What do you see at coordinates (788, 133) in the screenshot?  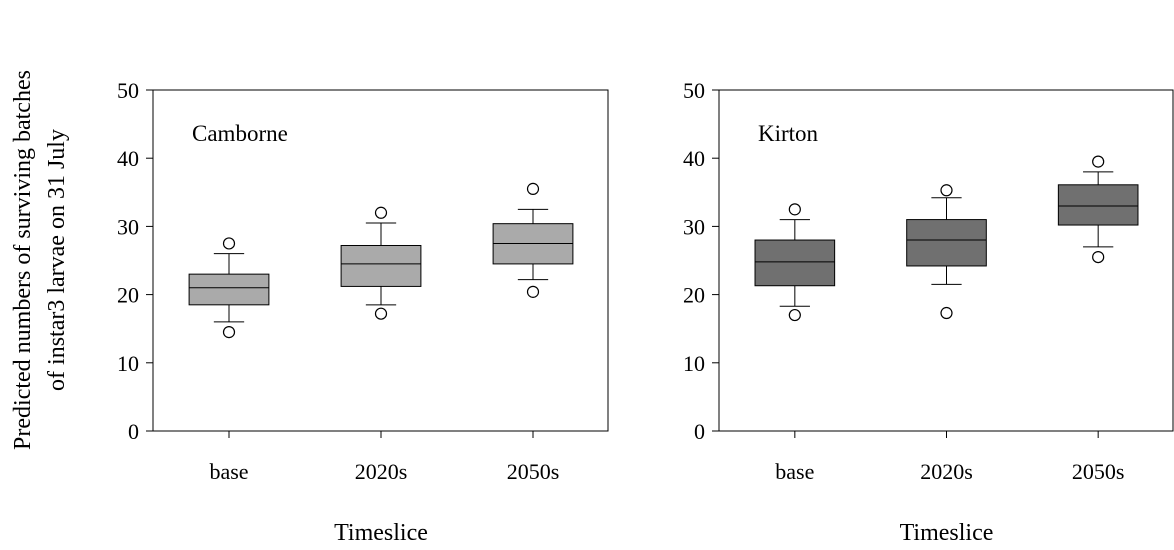 I see `panel-label: Kirton` at bounding box center [788, 133].